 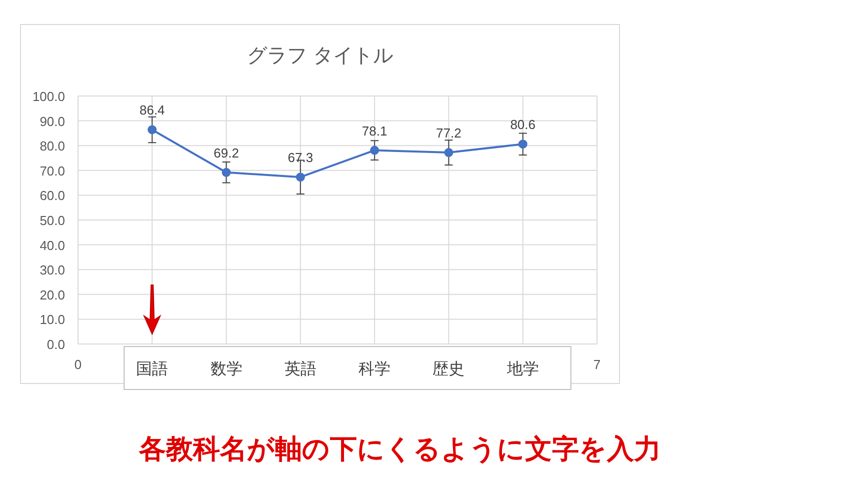 I want to click on data-label: 80.6, so click(x=523, y=124).